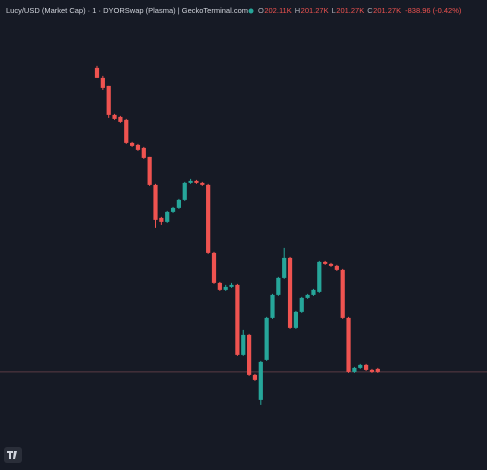 The height and width of the screenshot is (470, 487). I want to click on ohlc-key: C, so click(370, 10).